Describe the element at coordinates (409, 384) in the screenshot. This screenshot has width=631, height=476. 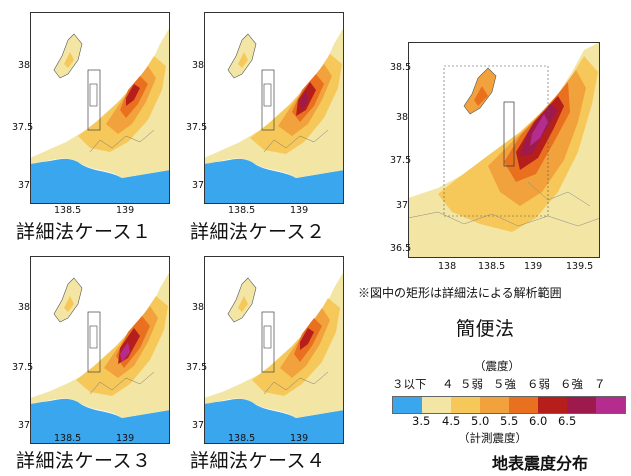
I see `legend-label-3-or-less: ３以下` at that location.